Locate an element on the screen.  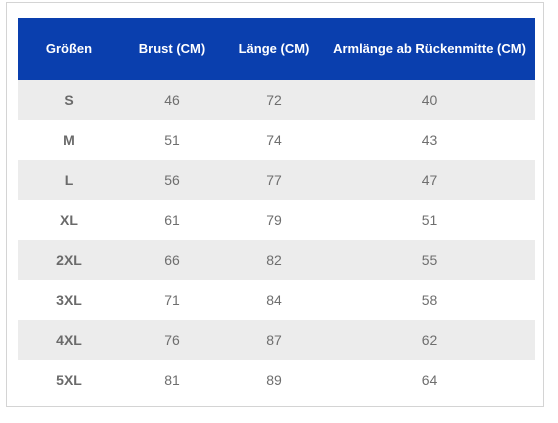
cell-arm-length: 64 is located at coordinates (429, 380).